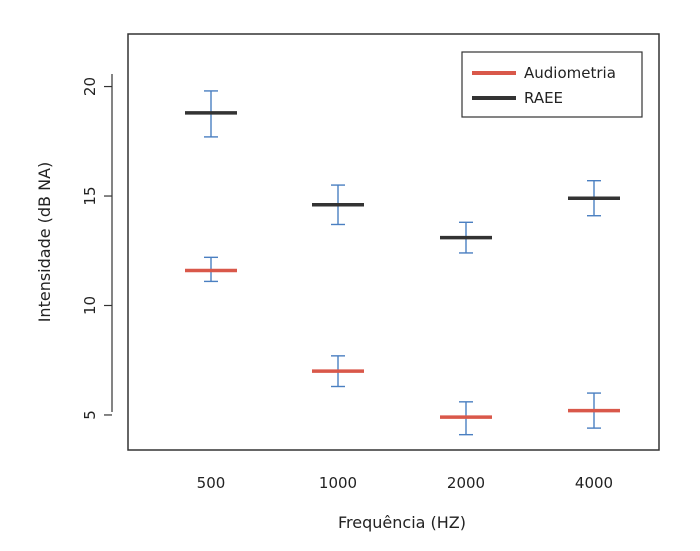 Image resolution: width=700 pixels, height=551 pixels. Describe the element at coordinates (543, 98) in the screenshot. I see `legend-label-raee: RAEE` at that location.